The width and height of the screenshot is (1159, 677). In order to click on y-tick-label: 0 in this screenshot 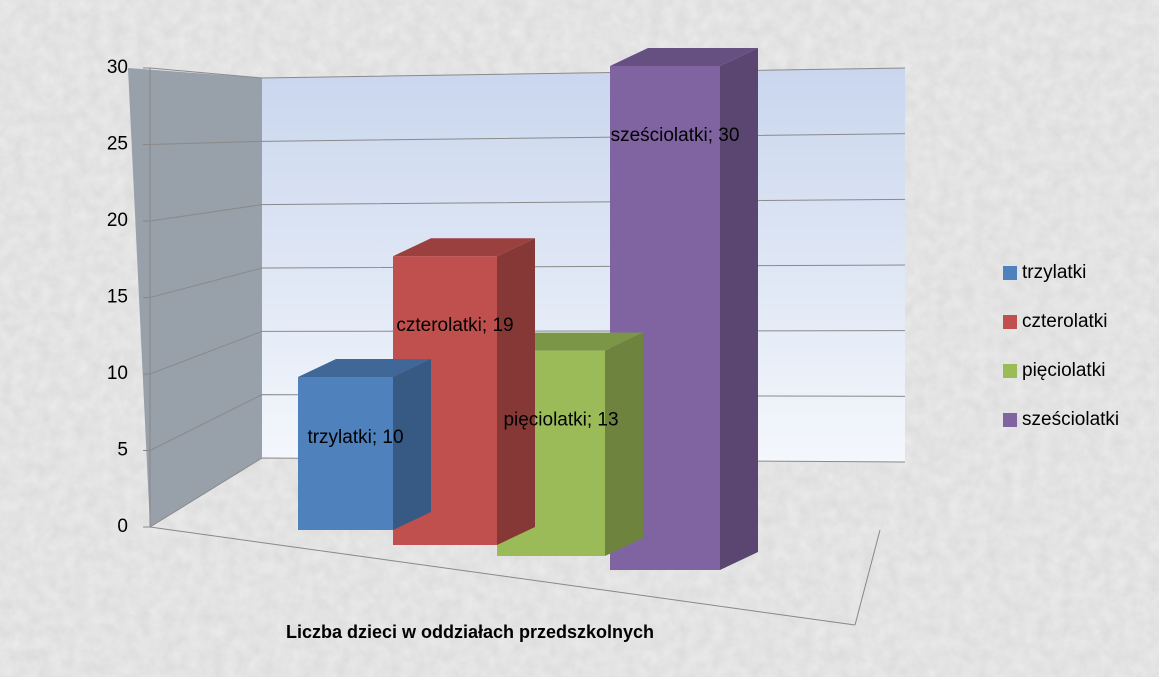, I will do `click(122, 526)`.